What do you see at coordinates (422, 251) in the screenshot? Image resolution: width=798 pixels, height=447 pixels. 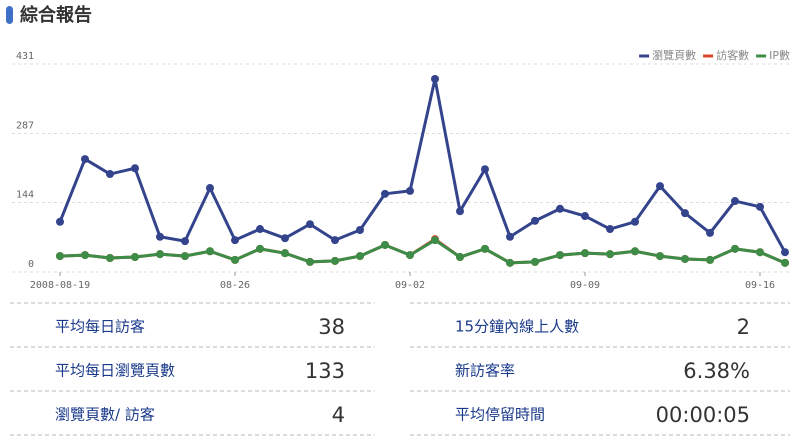 I see `series-line` at bounding box center [422, 251].